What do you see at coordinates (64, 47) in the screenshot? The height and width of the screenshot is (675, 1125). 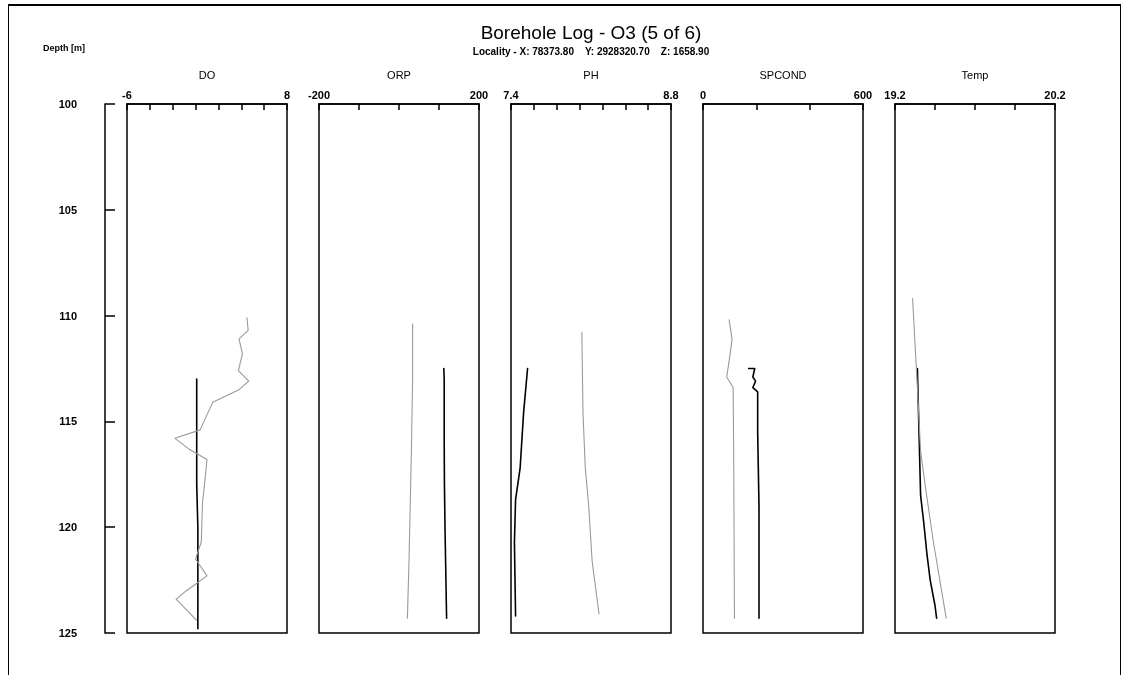 I see `y-axis-title: Depth [m]` at bounding box center [64, 47].